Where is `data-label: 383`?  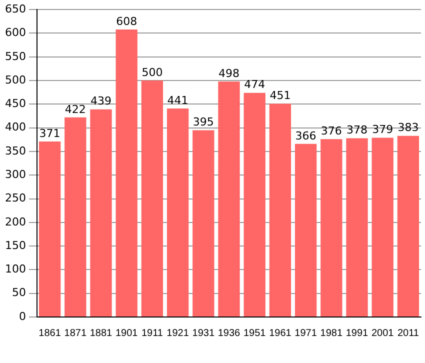
data-label: 383 is located at coordinates (408, 127).